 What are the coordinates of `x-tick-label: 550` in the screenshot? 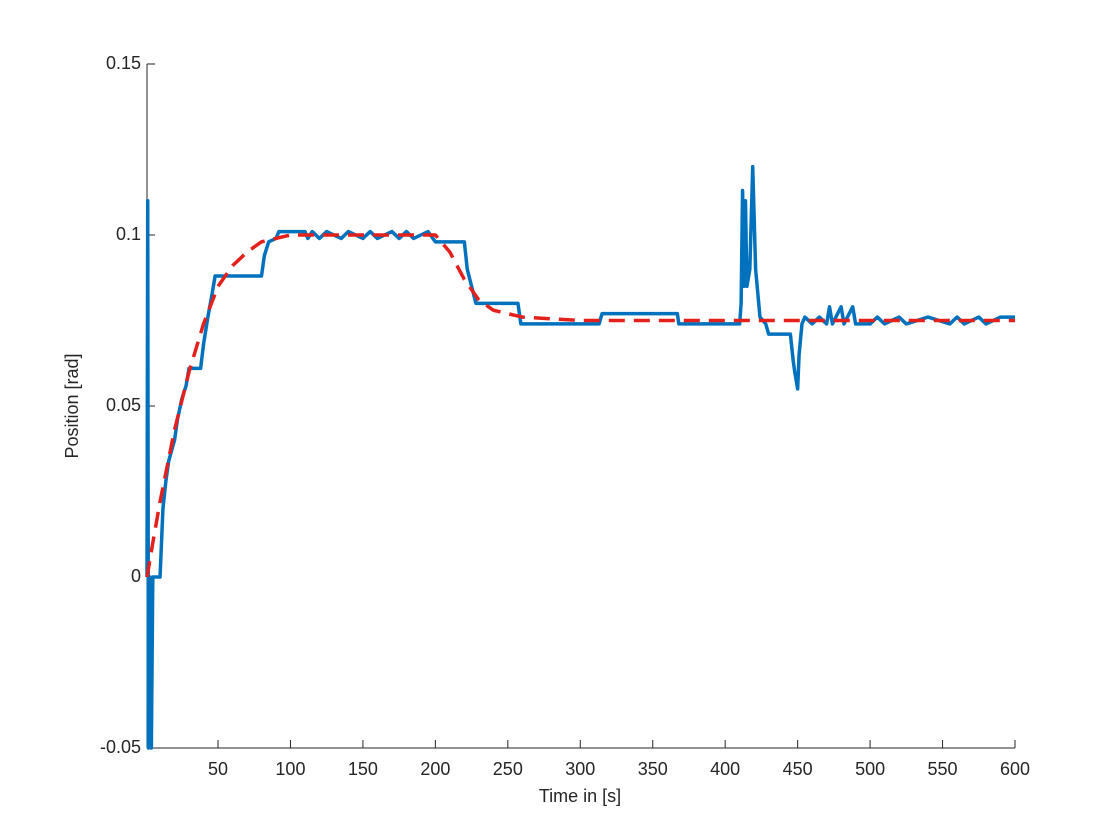 It's located at (943, 769).